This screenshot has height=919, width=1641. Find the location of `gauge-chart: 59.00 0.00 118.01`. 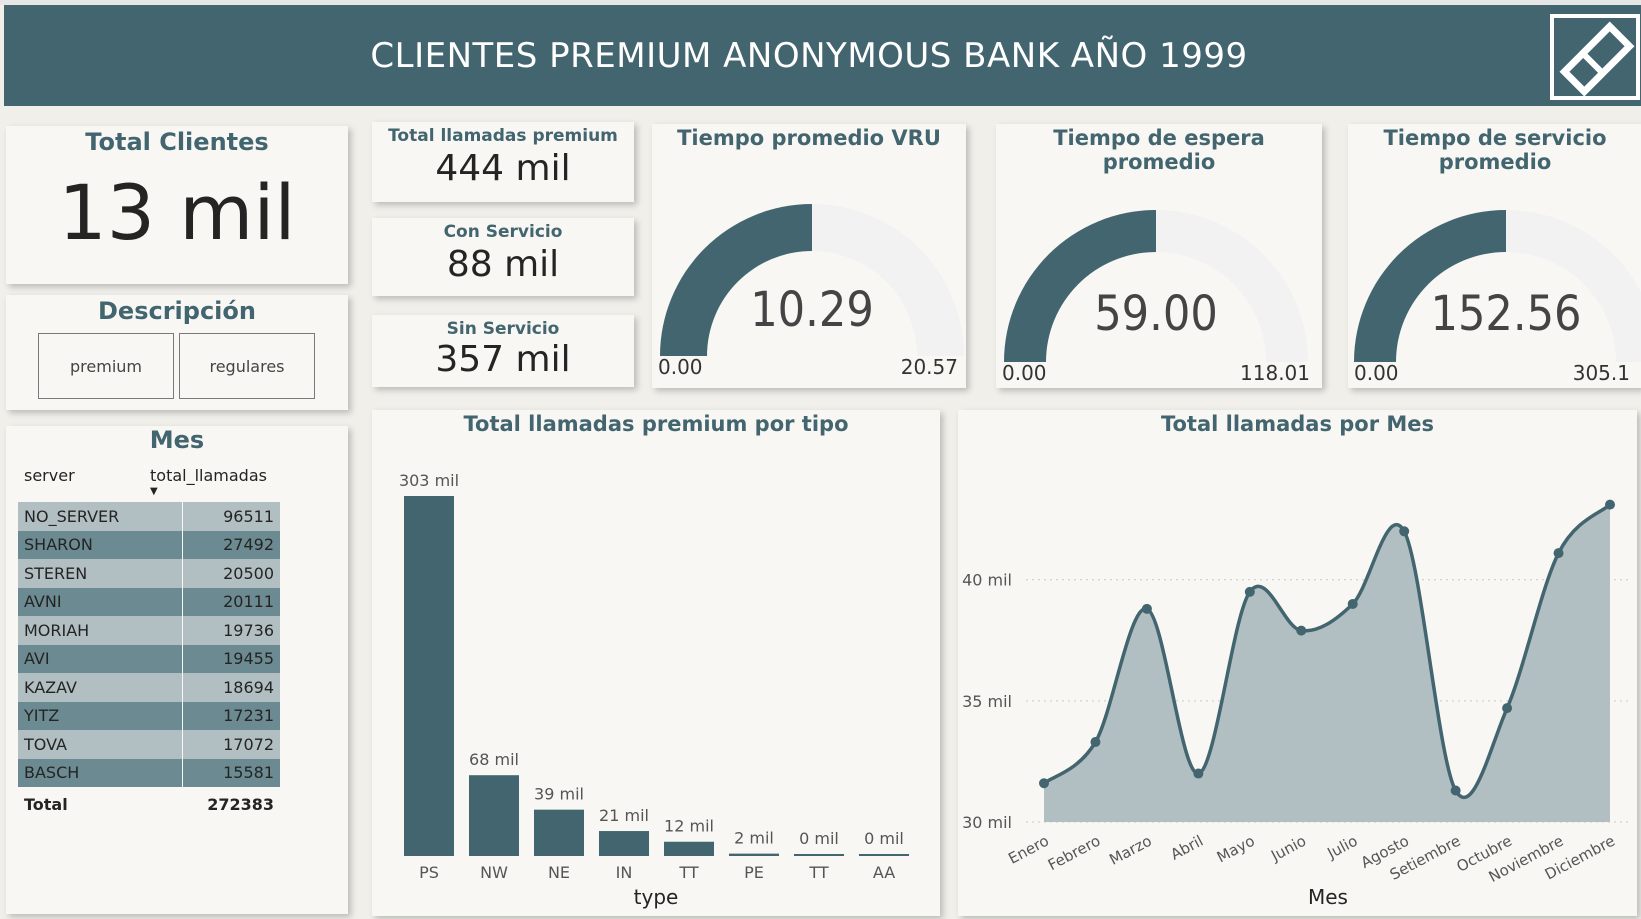

gauge-chart: 59.00 0.00 118.01 is located at coordinates (1156, 297).